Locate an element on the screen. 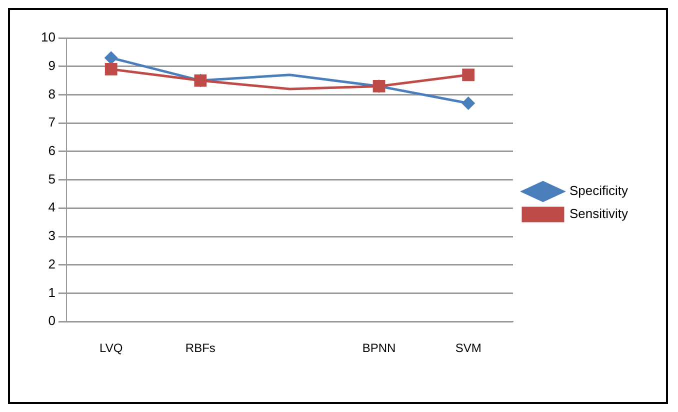 The height and width of the screenshot is (412, 678). x-tick-label: BPNN is located at coordinates (379, 348).